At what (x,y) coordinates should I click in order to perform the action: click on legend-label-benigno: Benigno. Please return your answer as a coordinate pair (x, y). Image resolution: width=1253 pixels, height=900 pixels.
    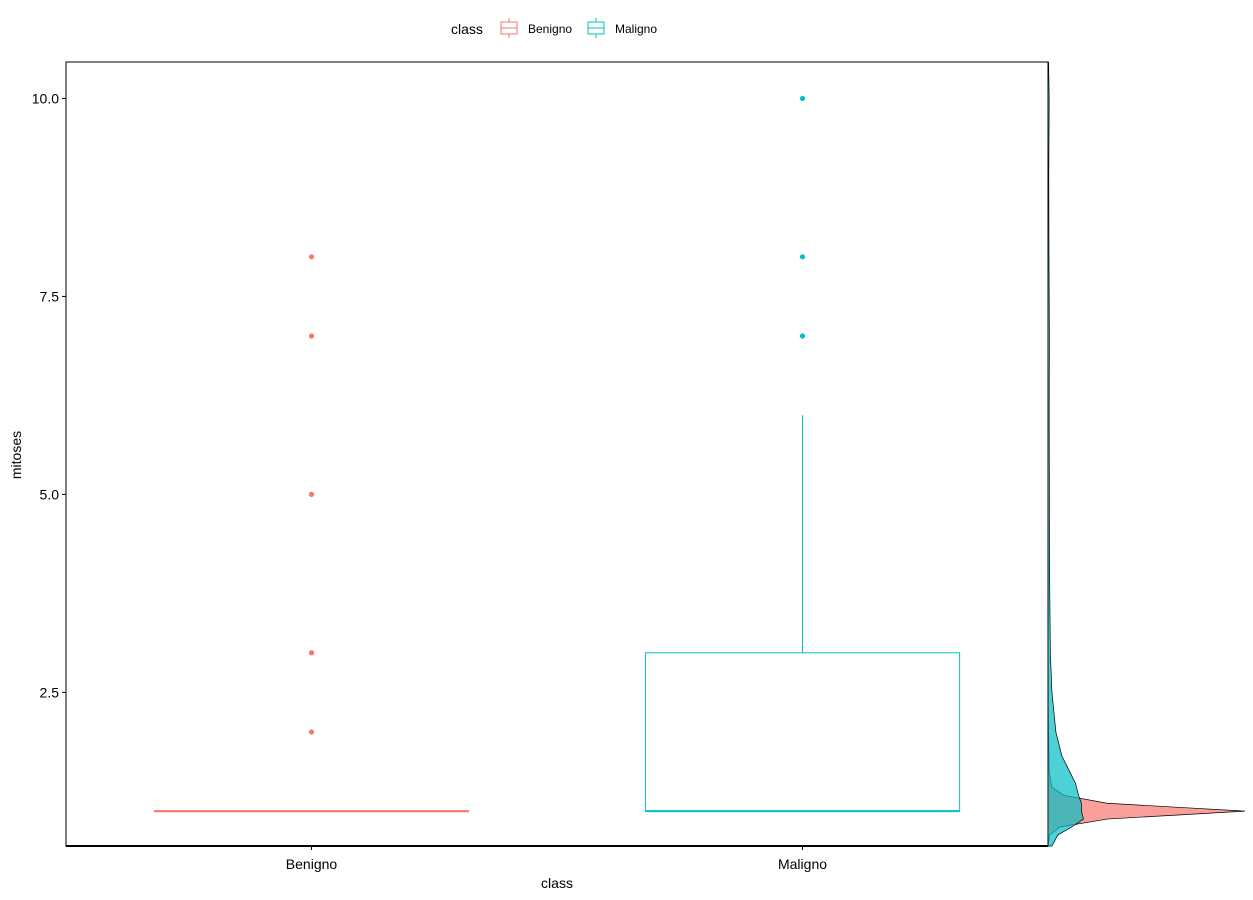
    Looking at the image, I should click on (550, 29).